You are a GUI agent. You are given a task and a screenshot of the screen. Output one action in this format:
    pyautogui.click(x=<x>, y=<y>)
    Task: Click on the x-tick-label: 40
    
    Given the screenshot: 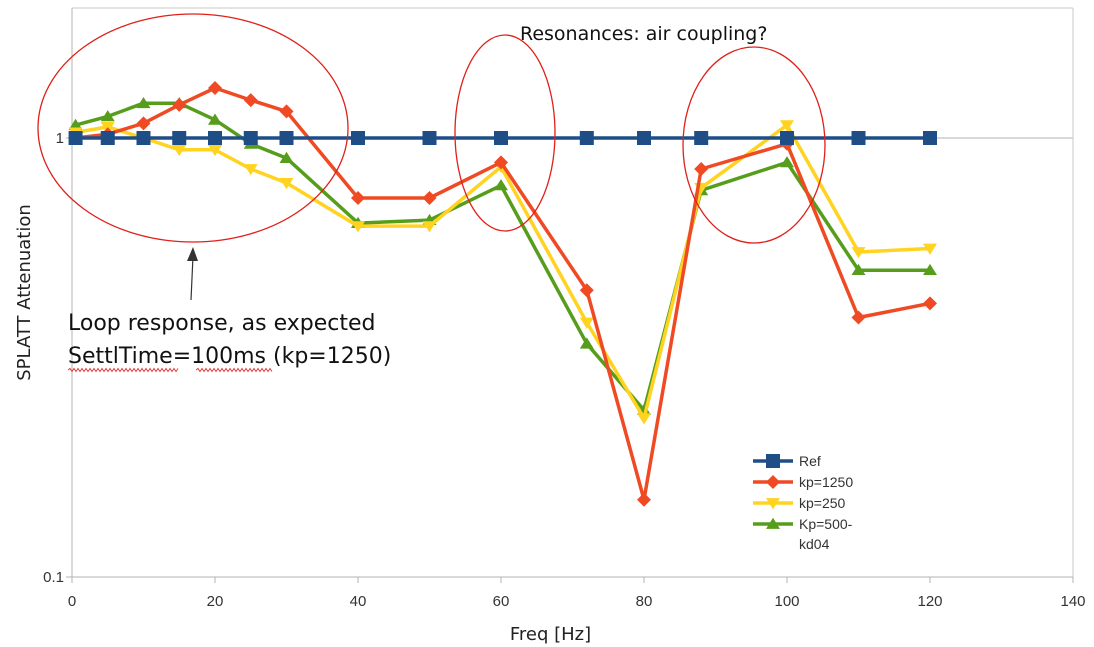 What is the action you would take?
    pyautogui.click(x=358, y=601)
    